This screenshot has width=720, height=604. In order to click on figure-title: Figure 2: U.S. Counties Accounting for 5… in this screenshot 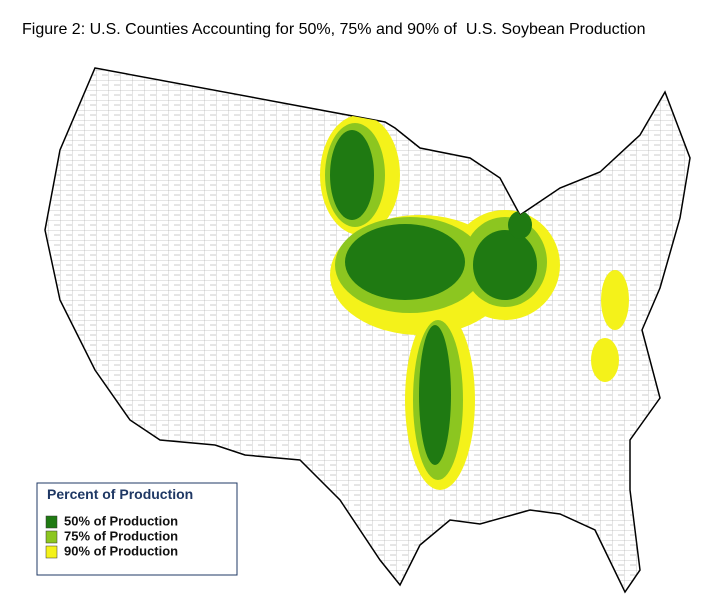, I will do `click(333, 29)`.